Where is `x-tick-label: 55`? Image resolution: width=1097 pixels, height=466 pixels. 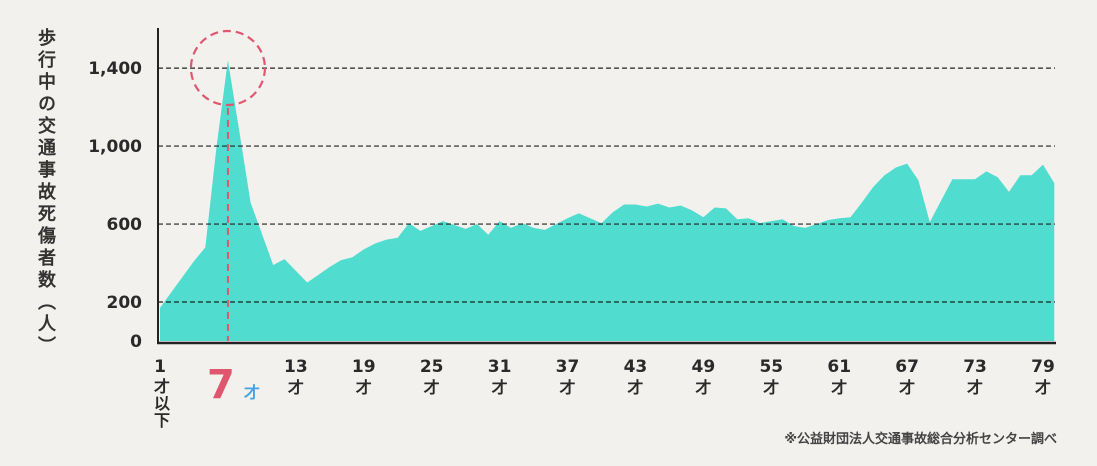
x-tick-label: 55 is located at coordinates (771, 367).